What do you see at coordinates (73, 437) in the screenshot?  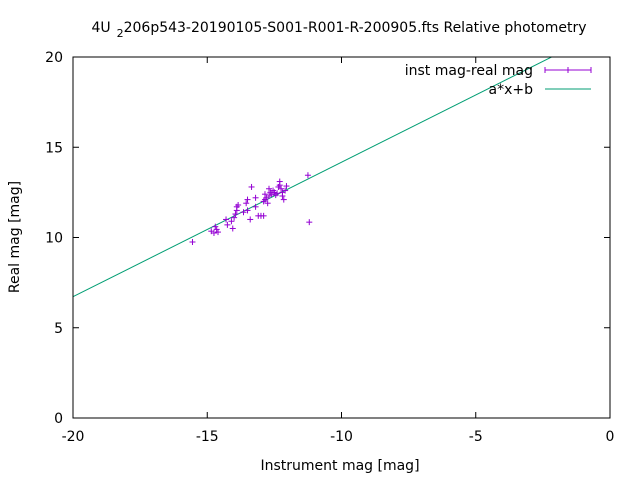 I see `x-tick-label: -20` at bounding box center [73, 437].